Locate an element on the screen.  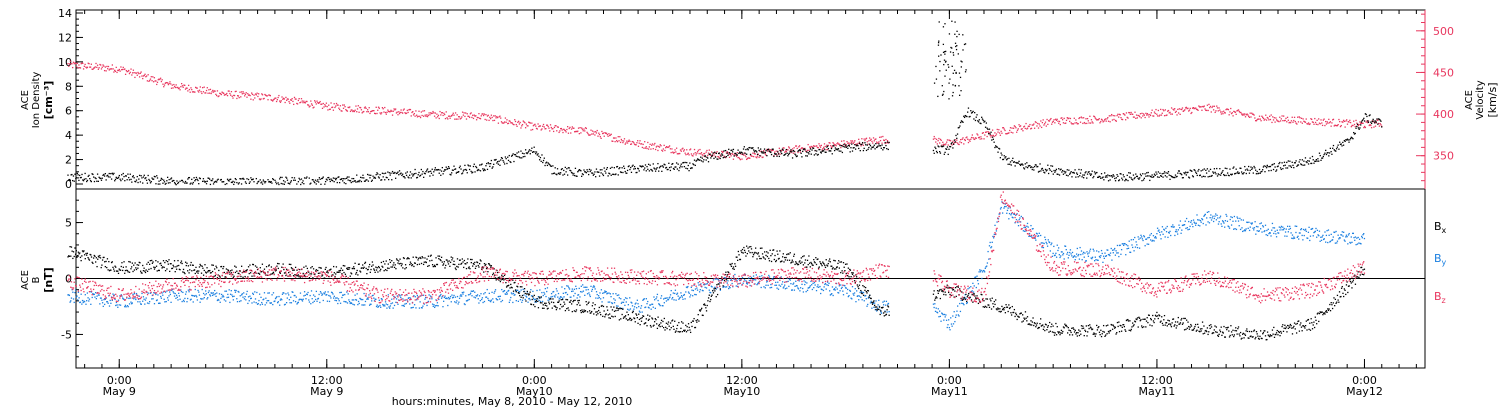
x-tick-label-date: May11 is located at coordinates (1157, 391).